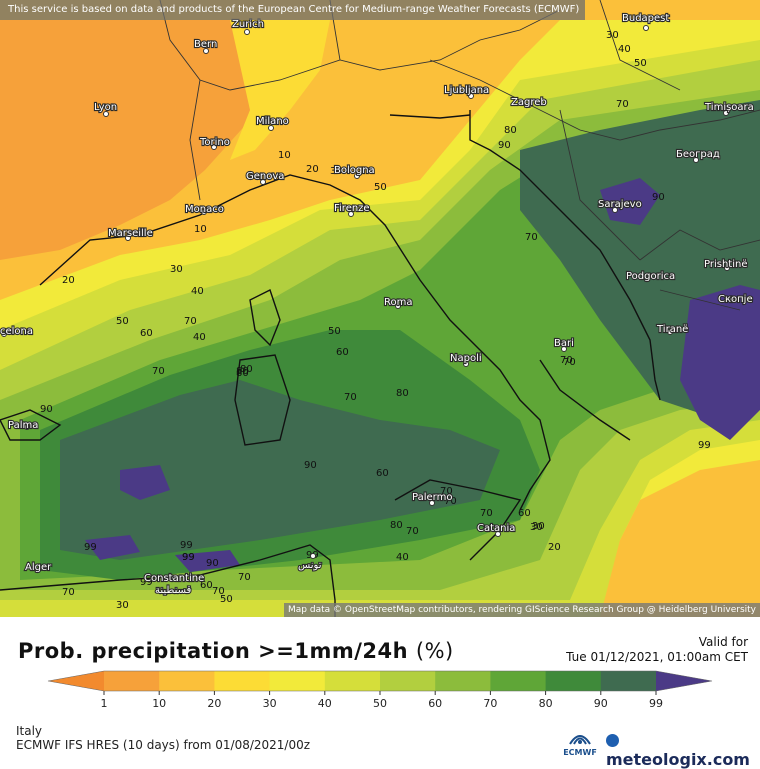 The image size is (760, 769). I want to click on city-label: Roma, so click(398, 302).